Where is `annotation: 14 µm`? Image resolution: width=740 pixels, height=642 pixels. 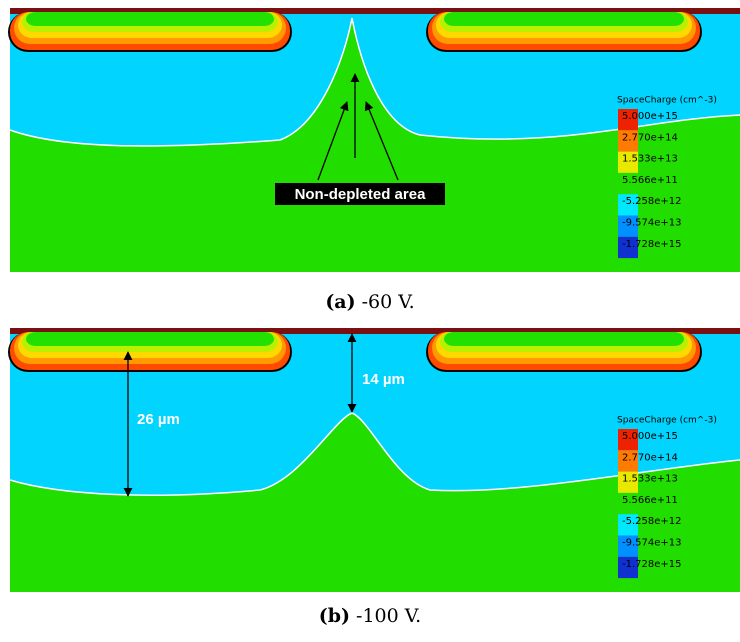
annotation: 14 µm is located at coordinates (383, 379).